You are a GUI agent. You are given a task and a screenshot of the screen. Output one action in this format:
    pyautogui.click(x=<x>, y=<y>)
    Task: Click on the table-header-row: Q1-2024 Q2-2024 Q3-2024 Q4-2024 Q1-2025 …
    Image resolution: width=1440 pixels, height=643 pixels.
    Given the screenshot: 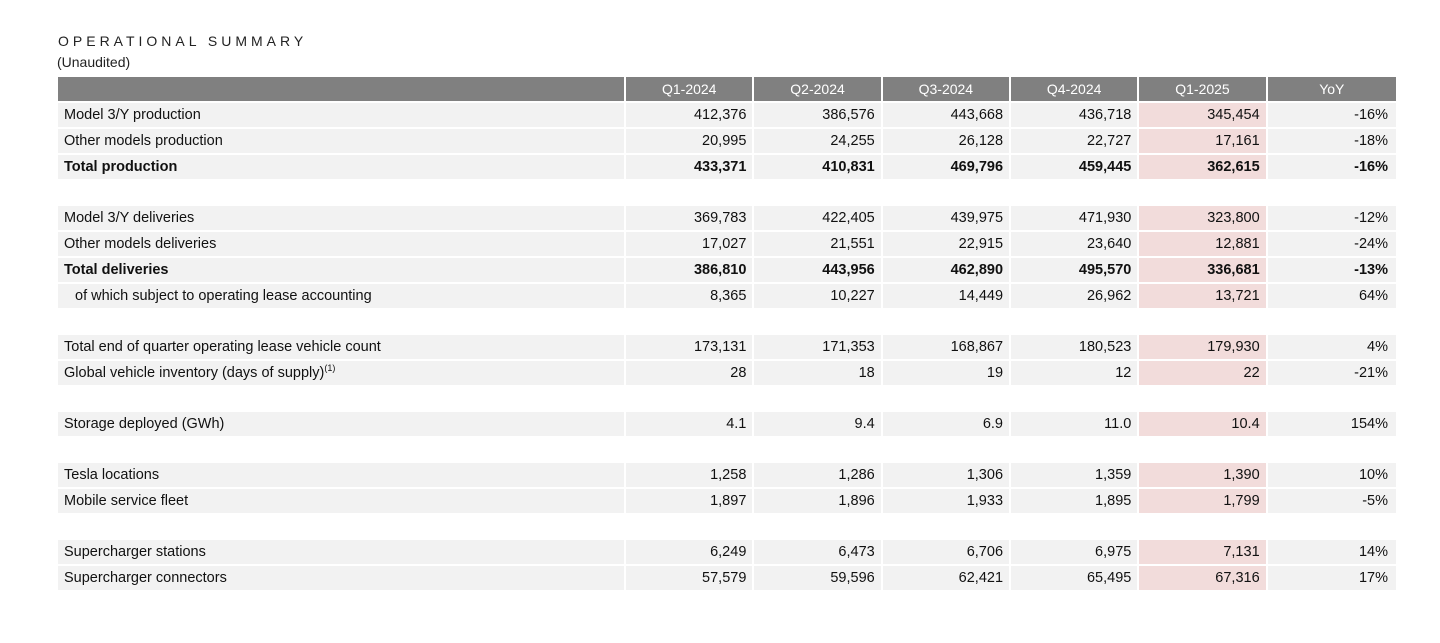 What is the action you would take?
    pyautogui.click(x=727, y=89)
    